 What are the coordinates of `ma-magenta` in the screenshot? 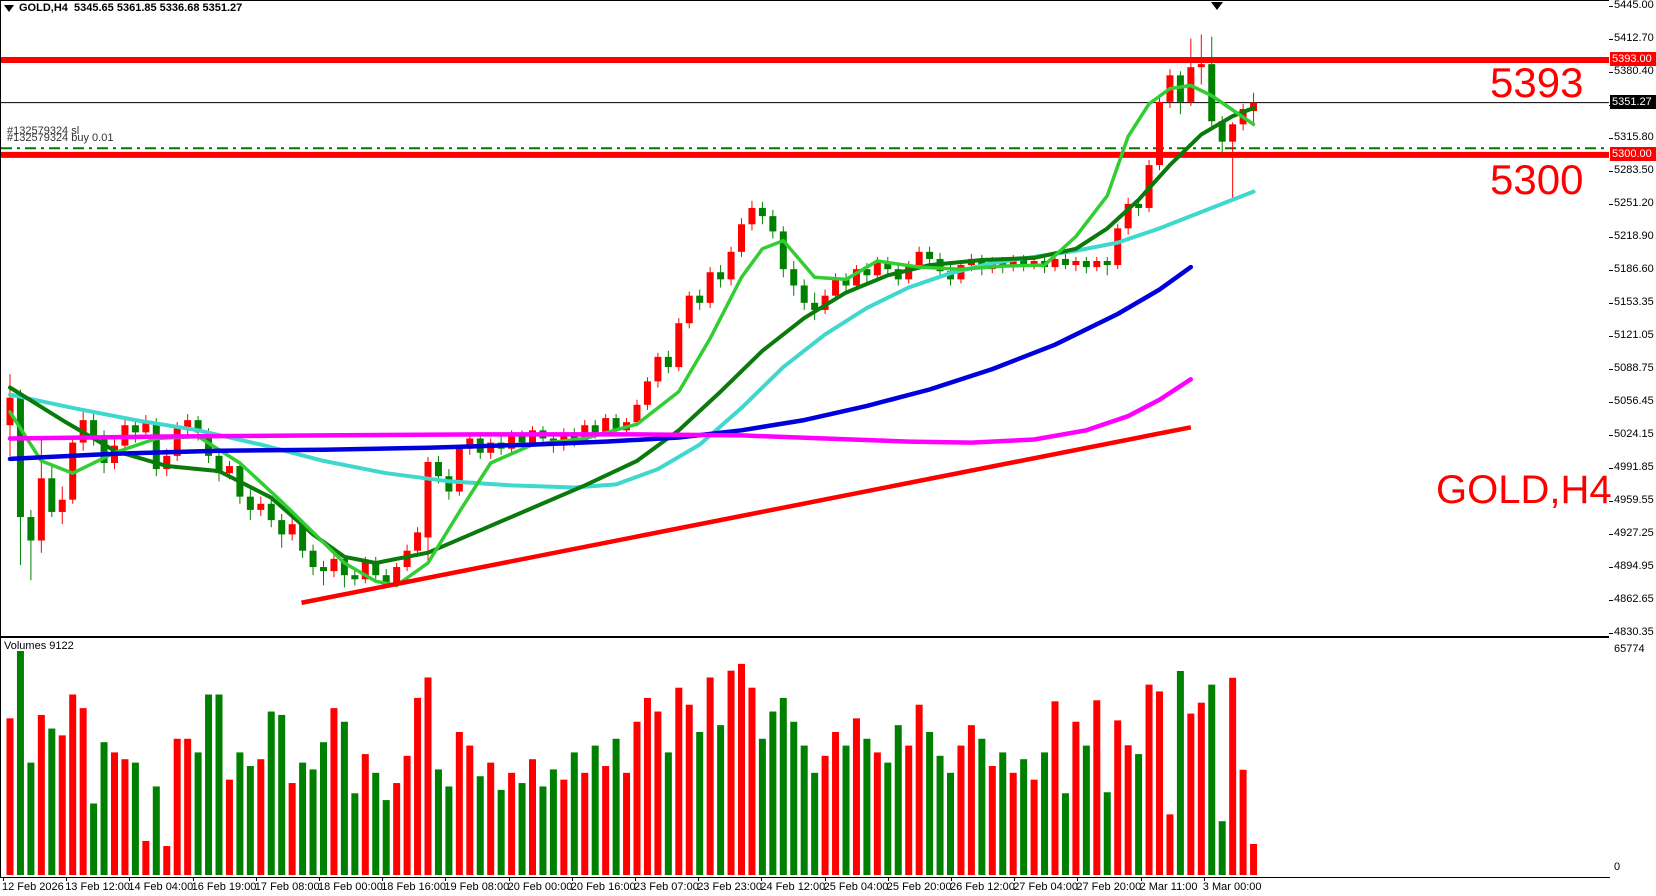 It's located at (600, 411).